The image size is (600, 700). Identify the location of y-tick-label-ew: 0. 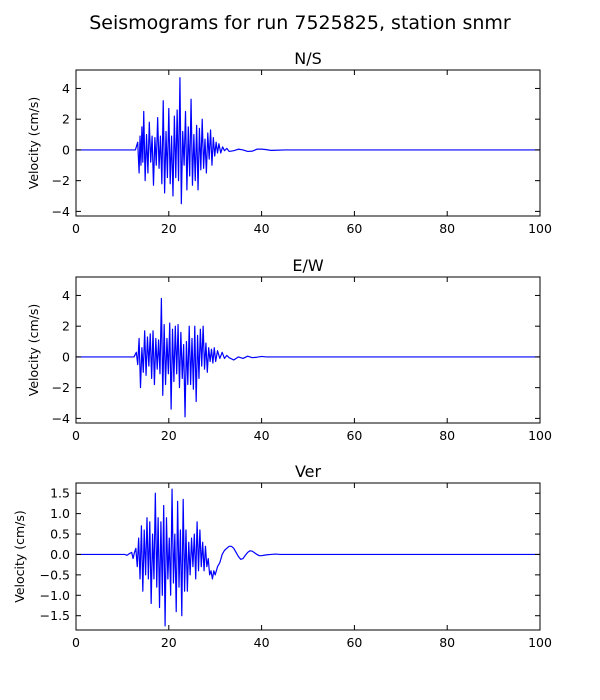
(66, 356).